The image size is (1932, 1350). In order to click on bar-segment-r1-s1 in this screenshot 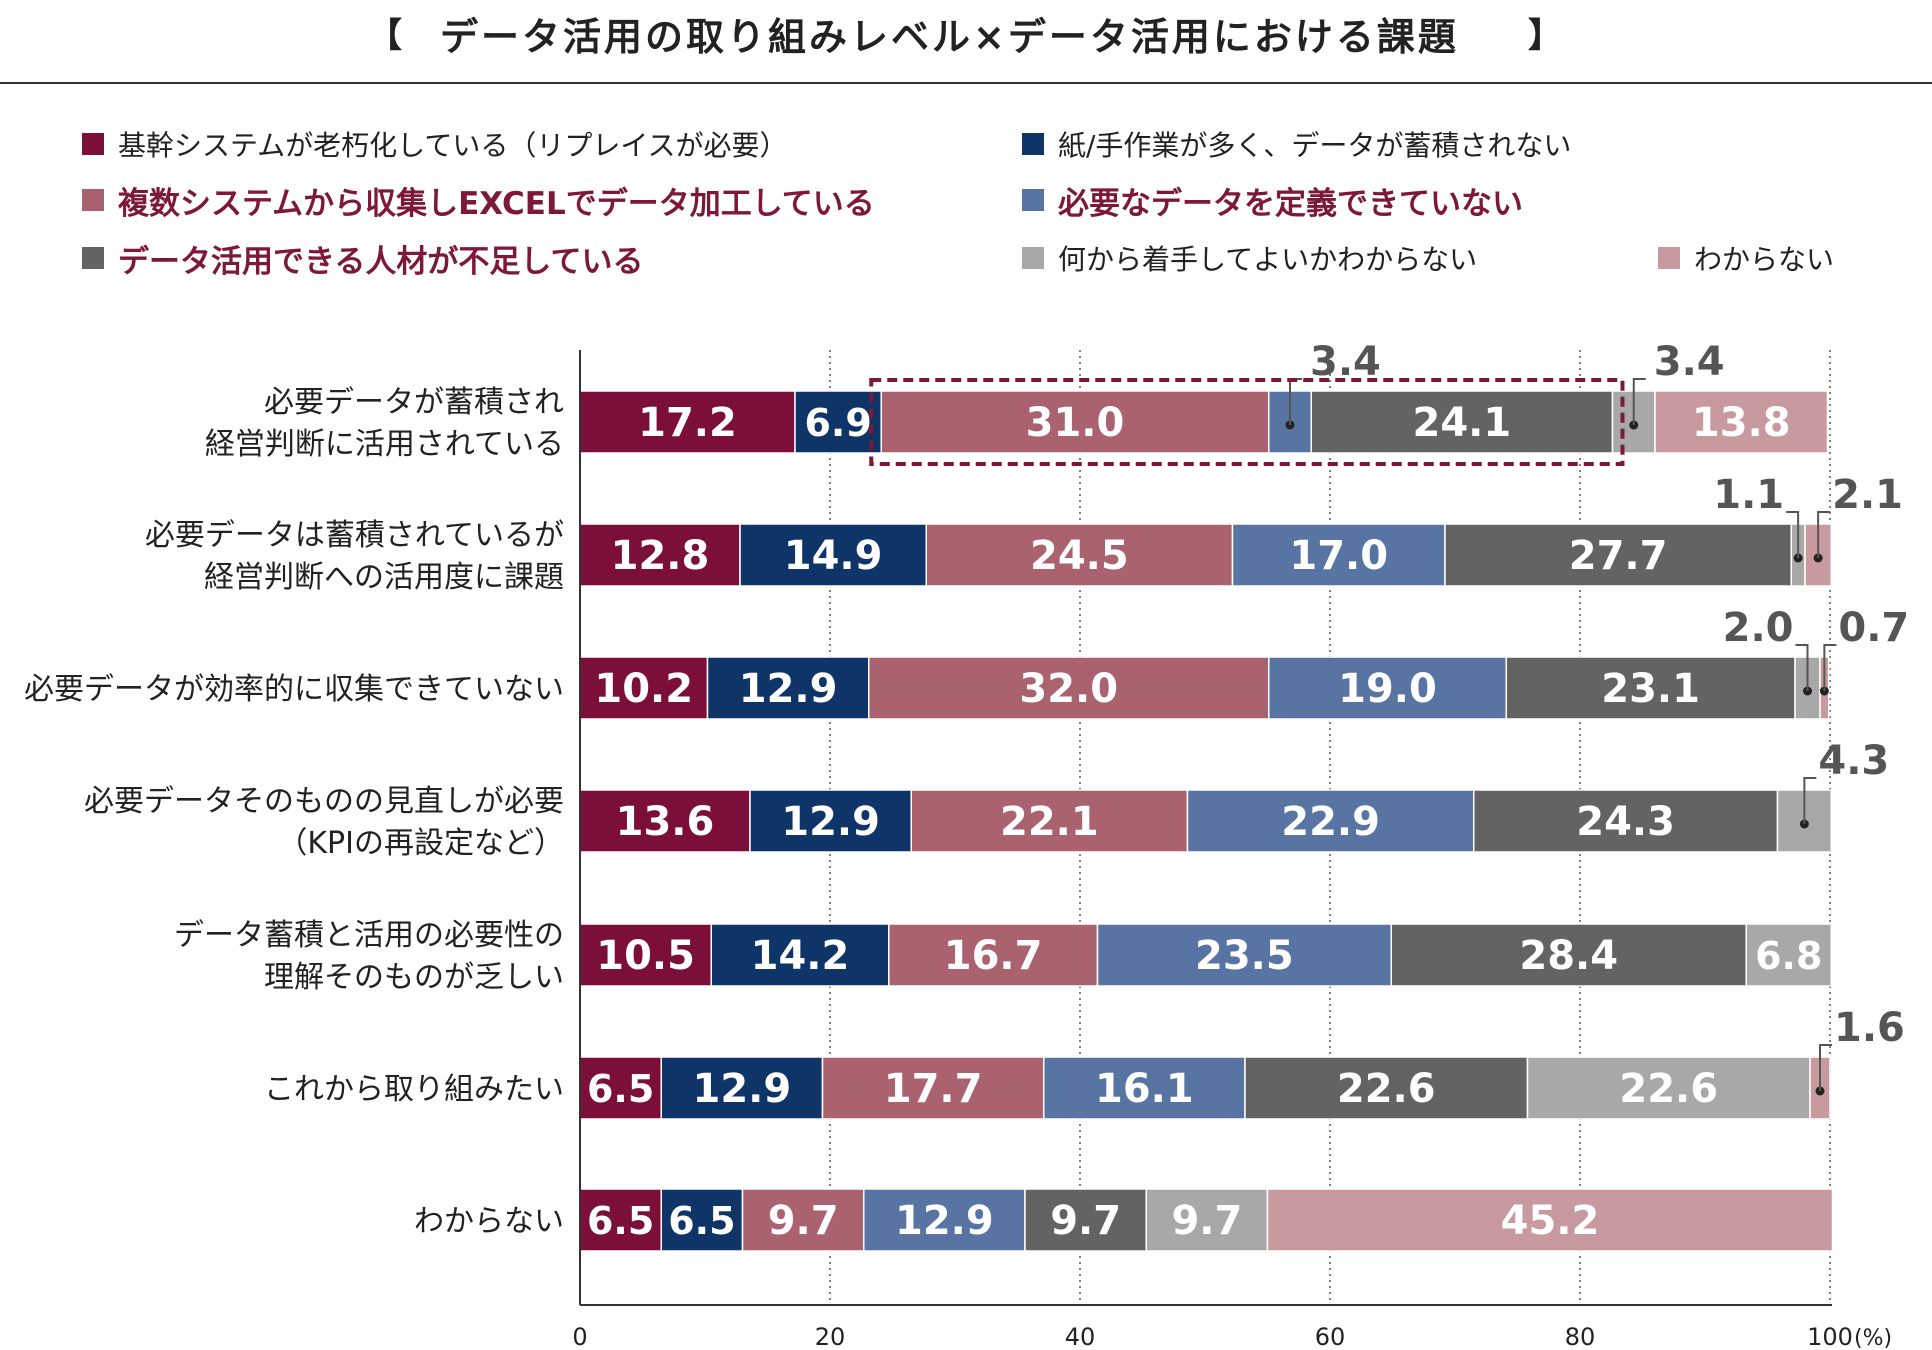, I will do `click(833, 555)`.